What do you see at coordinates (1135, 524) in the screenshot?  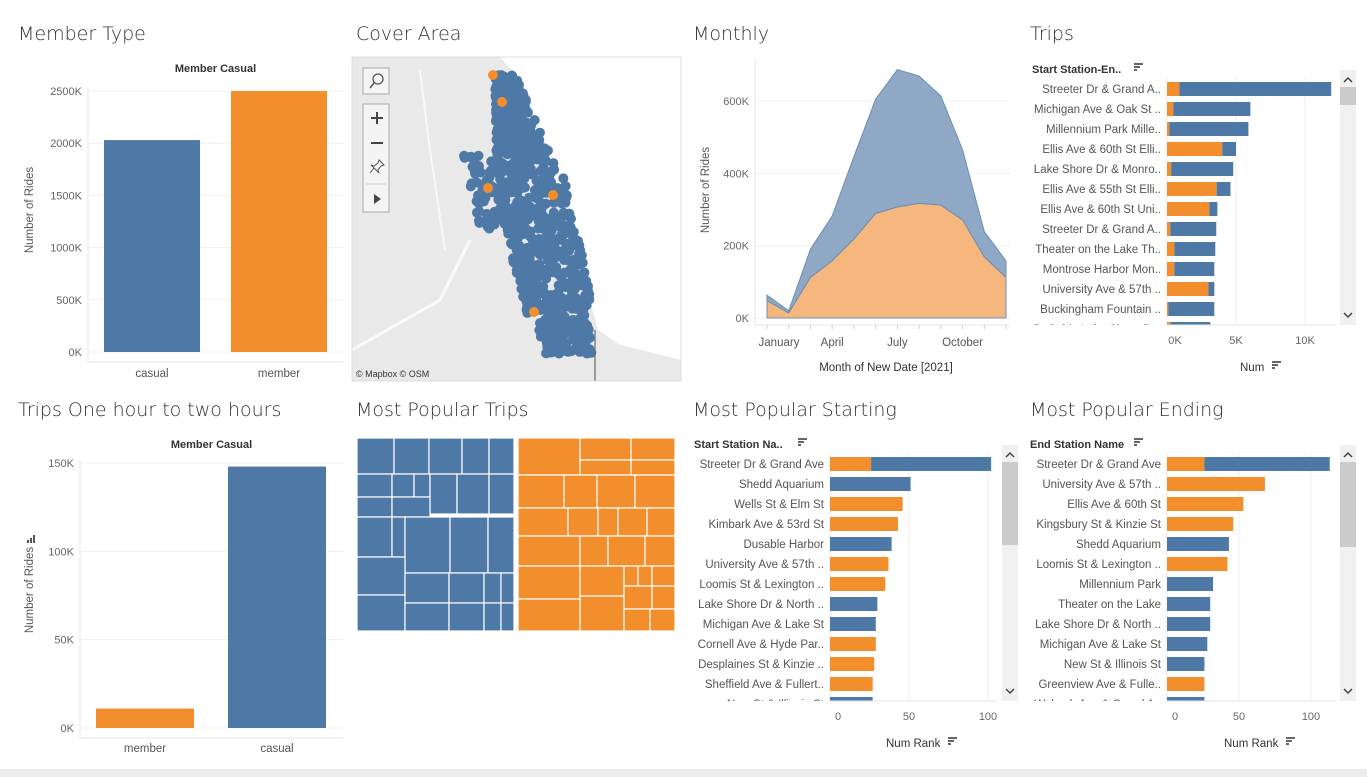 I see `bar-row: Kingsbury St & Kinzie St` at bounding box center [1135, 524].